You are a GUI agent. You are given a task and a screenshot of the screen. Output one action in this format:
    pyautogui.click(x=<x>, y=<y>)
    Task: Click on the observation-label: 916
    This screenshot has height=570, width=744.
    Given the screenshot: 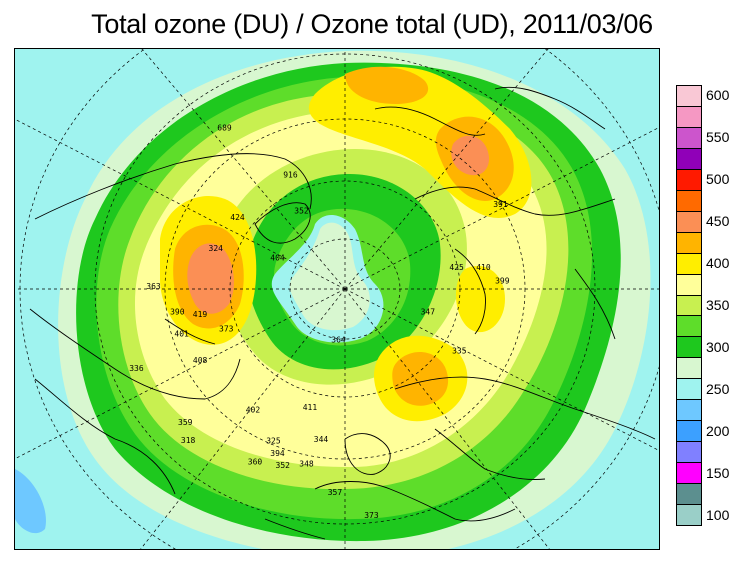 What is the action you would take?
    pyautogui.click(x=290, y=175)
    